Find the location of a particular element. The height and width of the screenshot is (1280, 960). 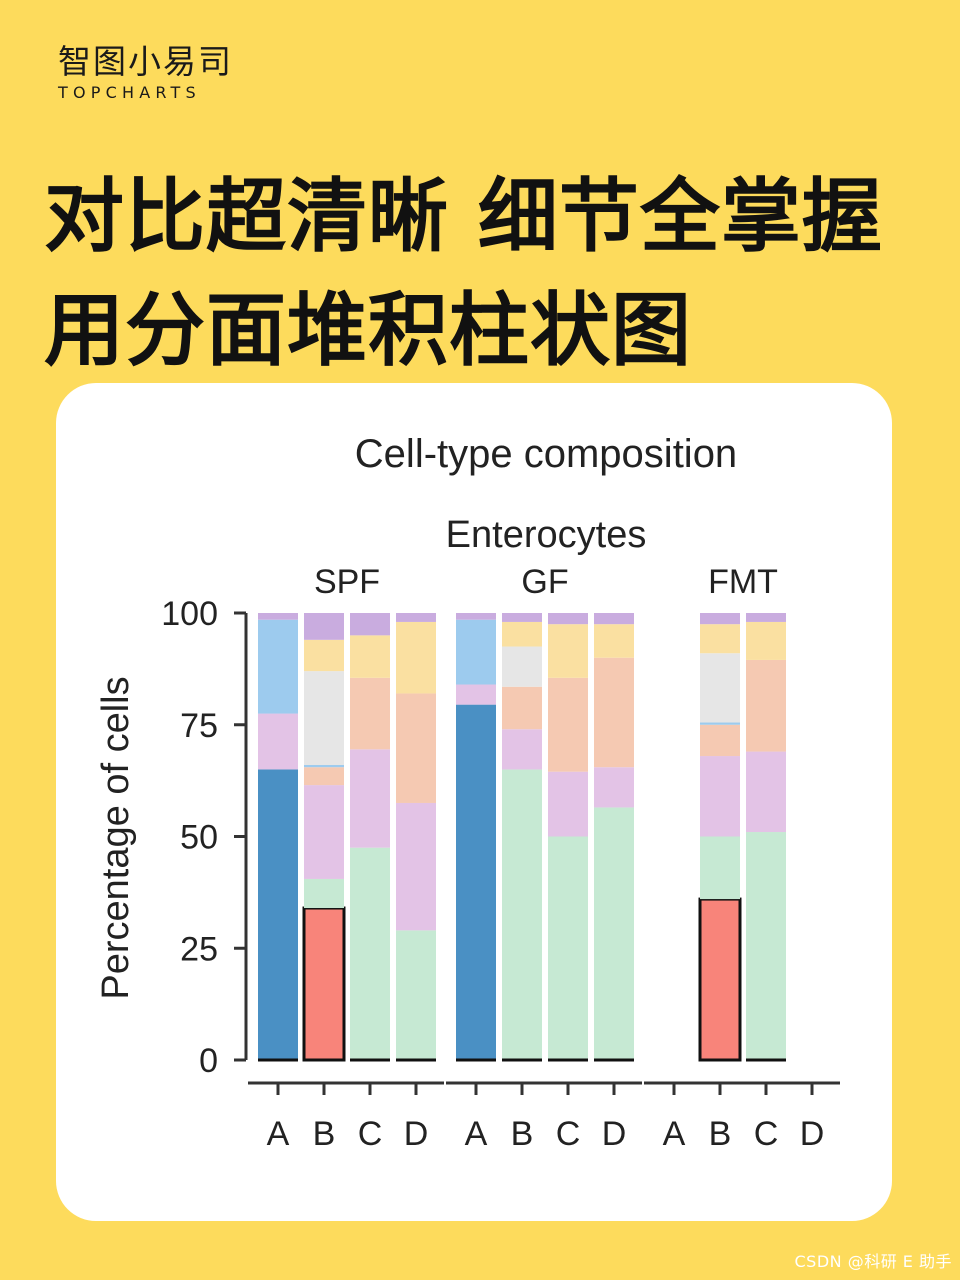

y-tick-label: 75 is located at coordinates (199, 726).